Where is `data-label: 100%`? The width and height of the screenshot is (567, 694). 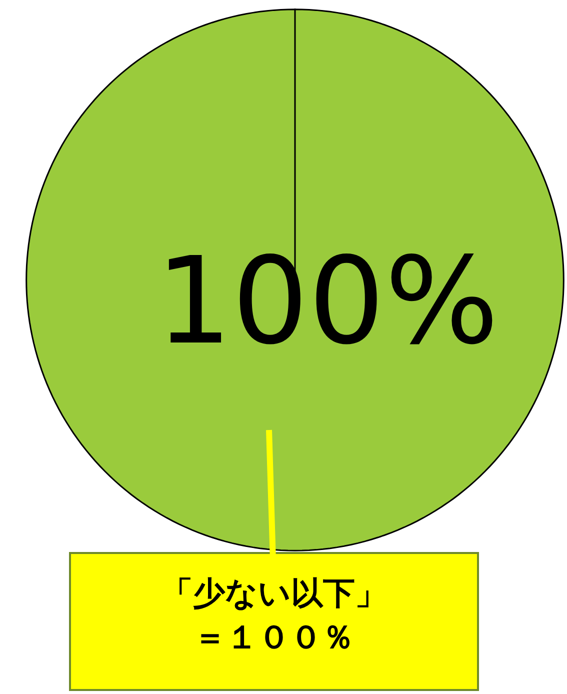 data-label: 100% is located at coordinates (327, 302).